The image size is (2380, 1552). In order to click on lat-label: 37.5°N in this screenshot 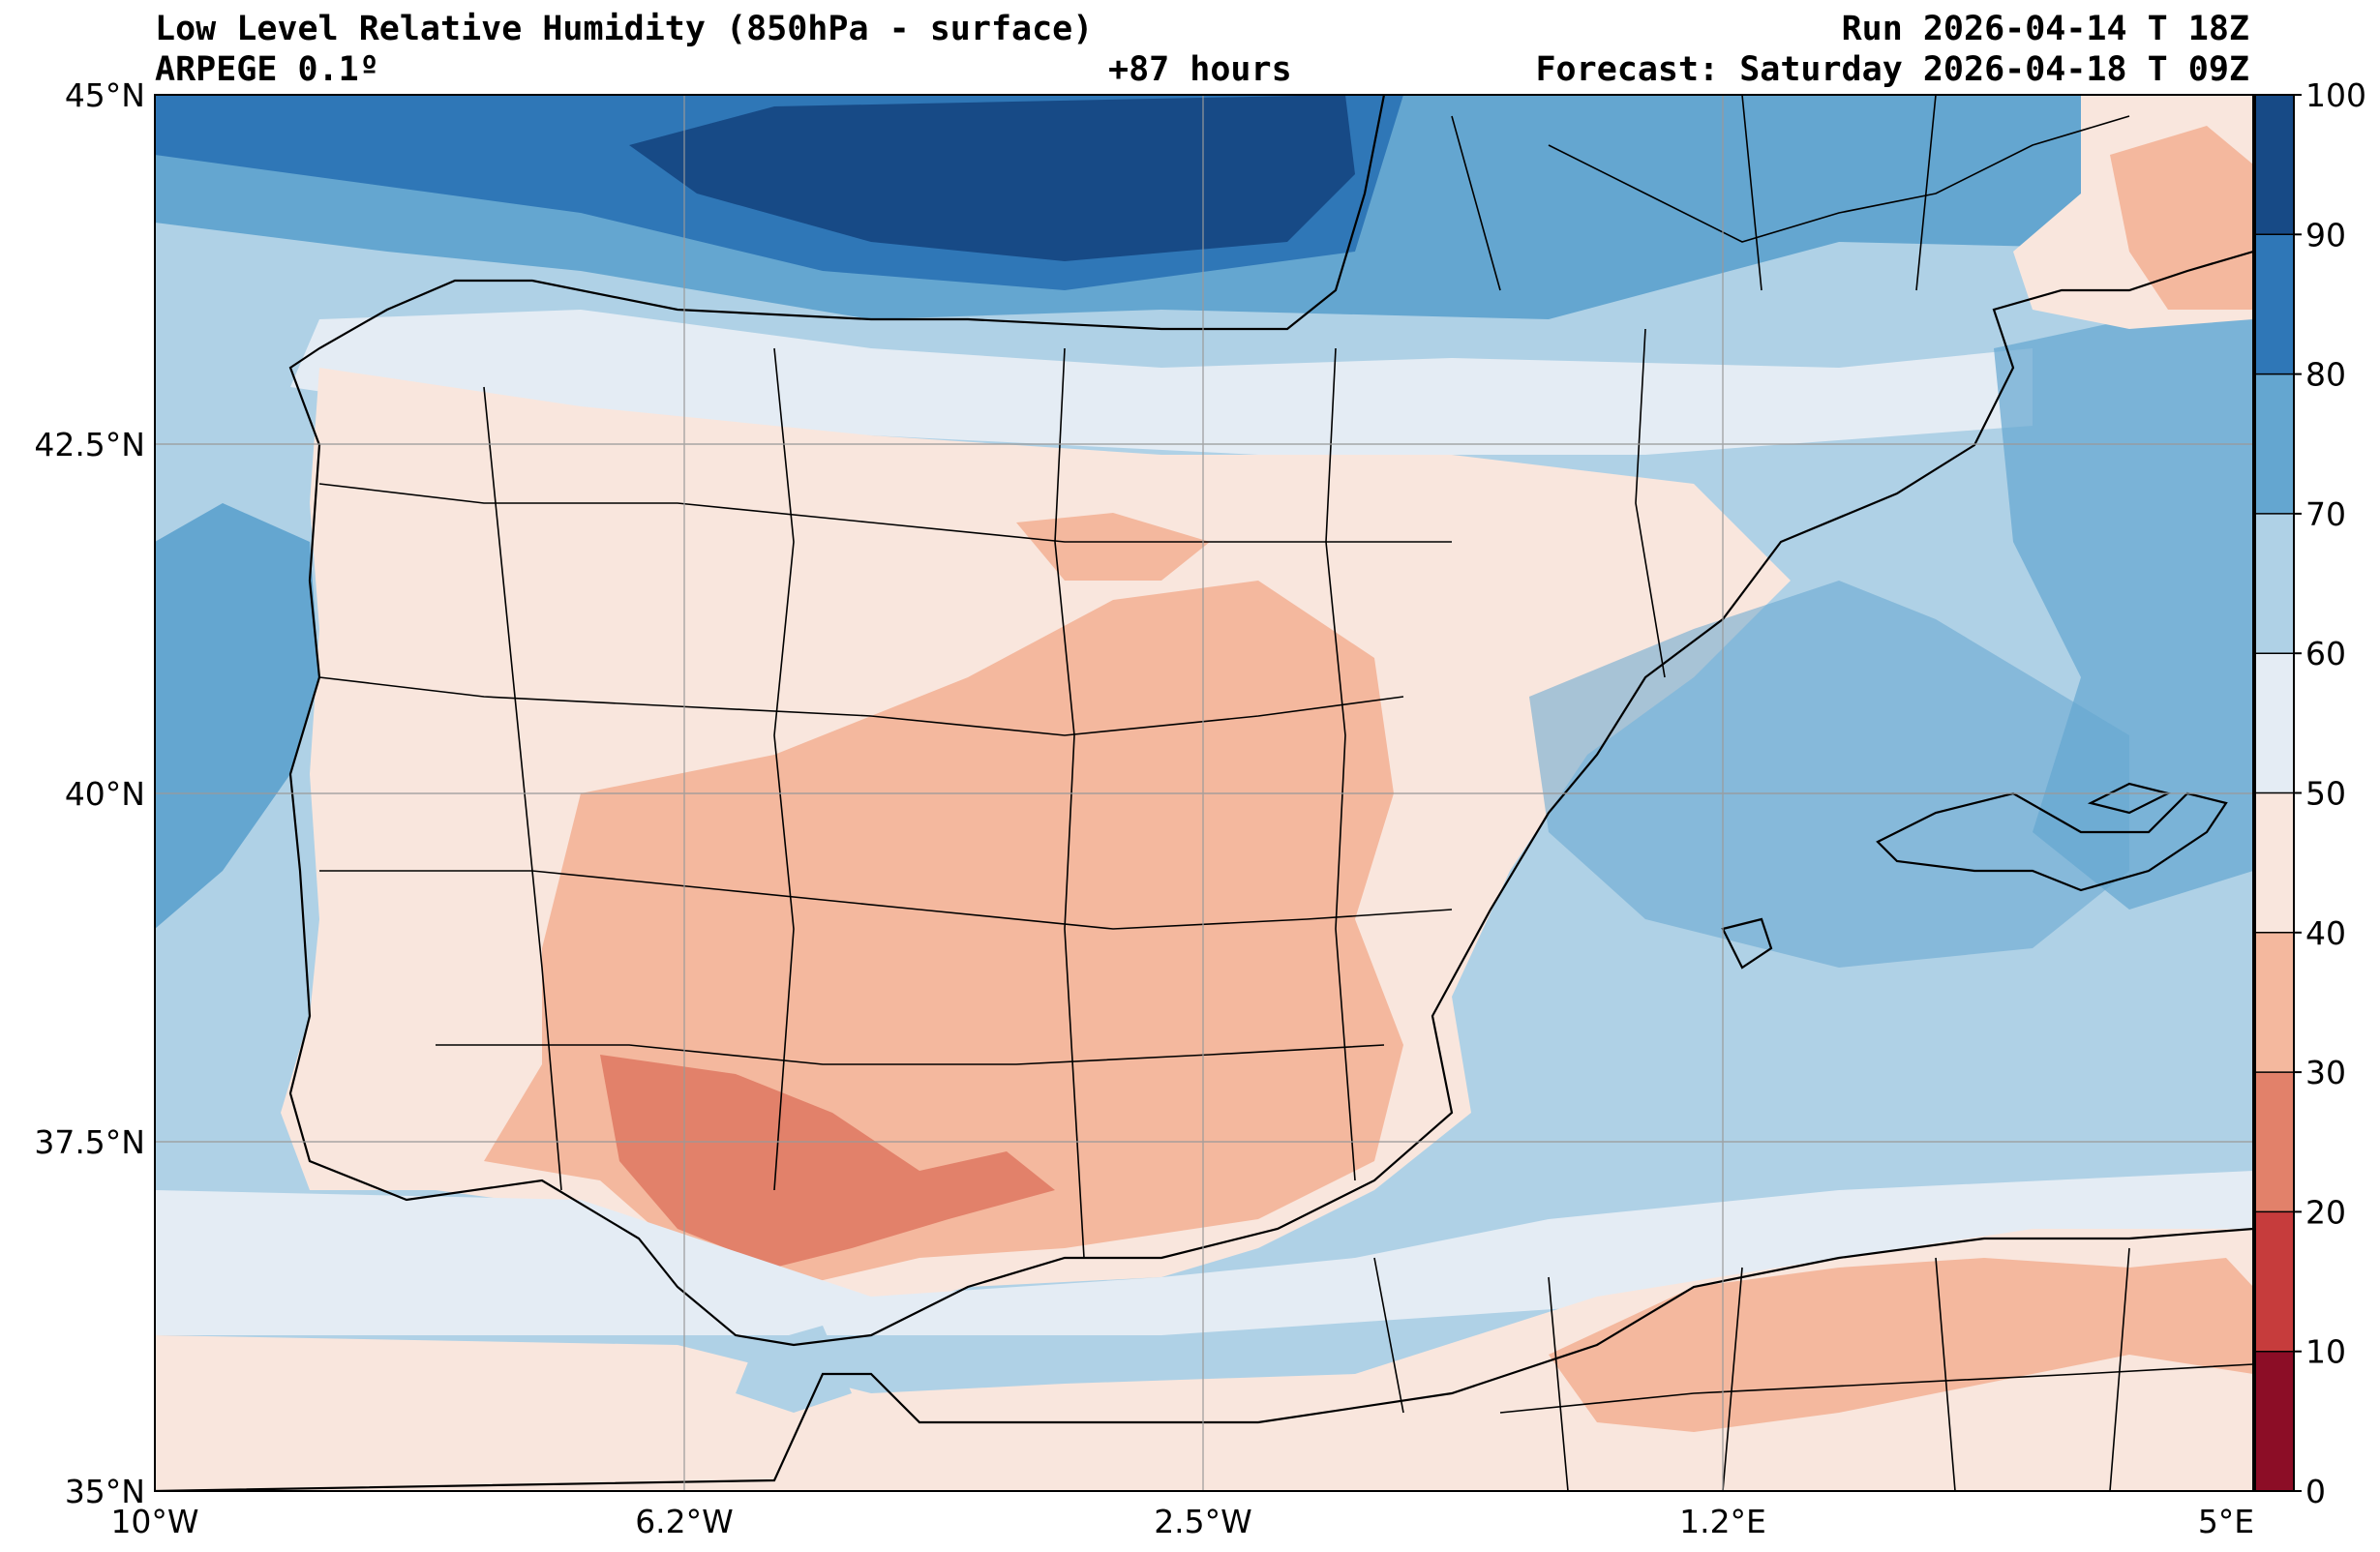, I will do `click(89, 1142)`.